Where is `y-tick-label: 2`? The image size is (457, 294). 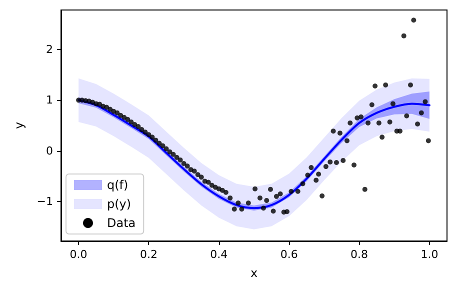 y-tick-label: 2 is located at coordinates (49, 49).